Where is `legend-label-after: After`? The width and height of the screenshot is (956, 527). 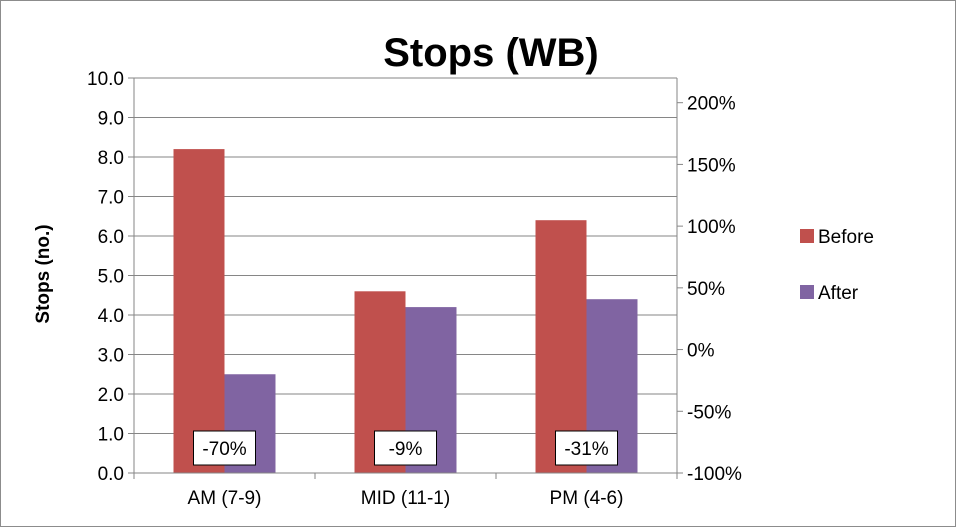 legend-label-after: After is located at coordinates (838, 293).